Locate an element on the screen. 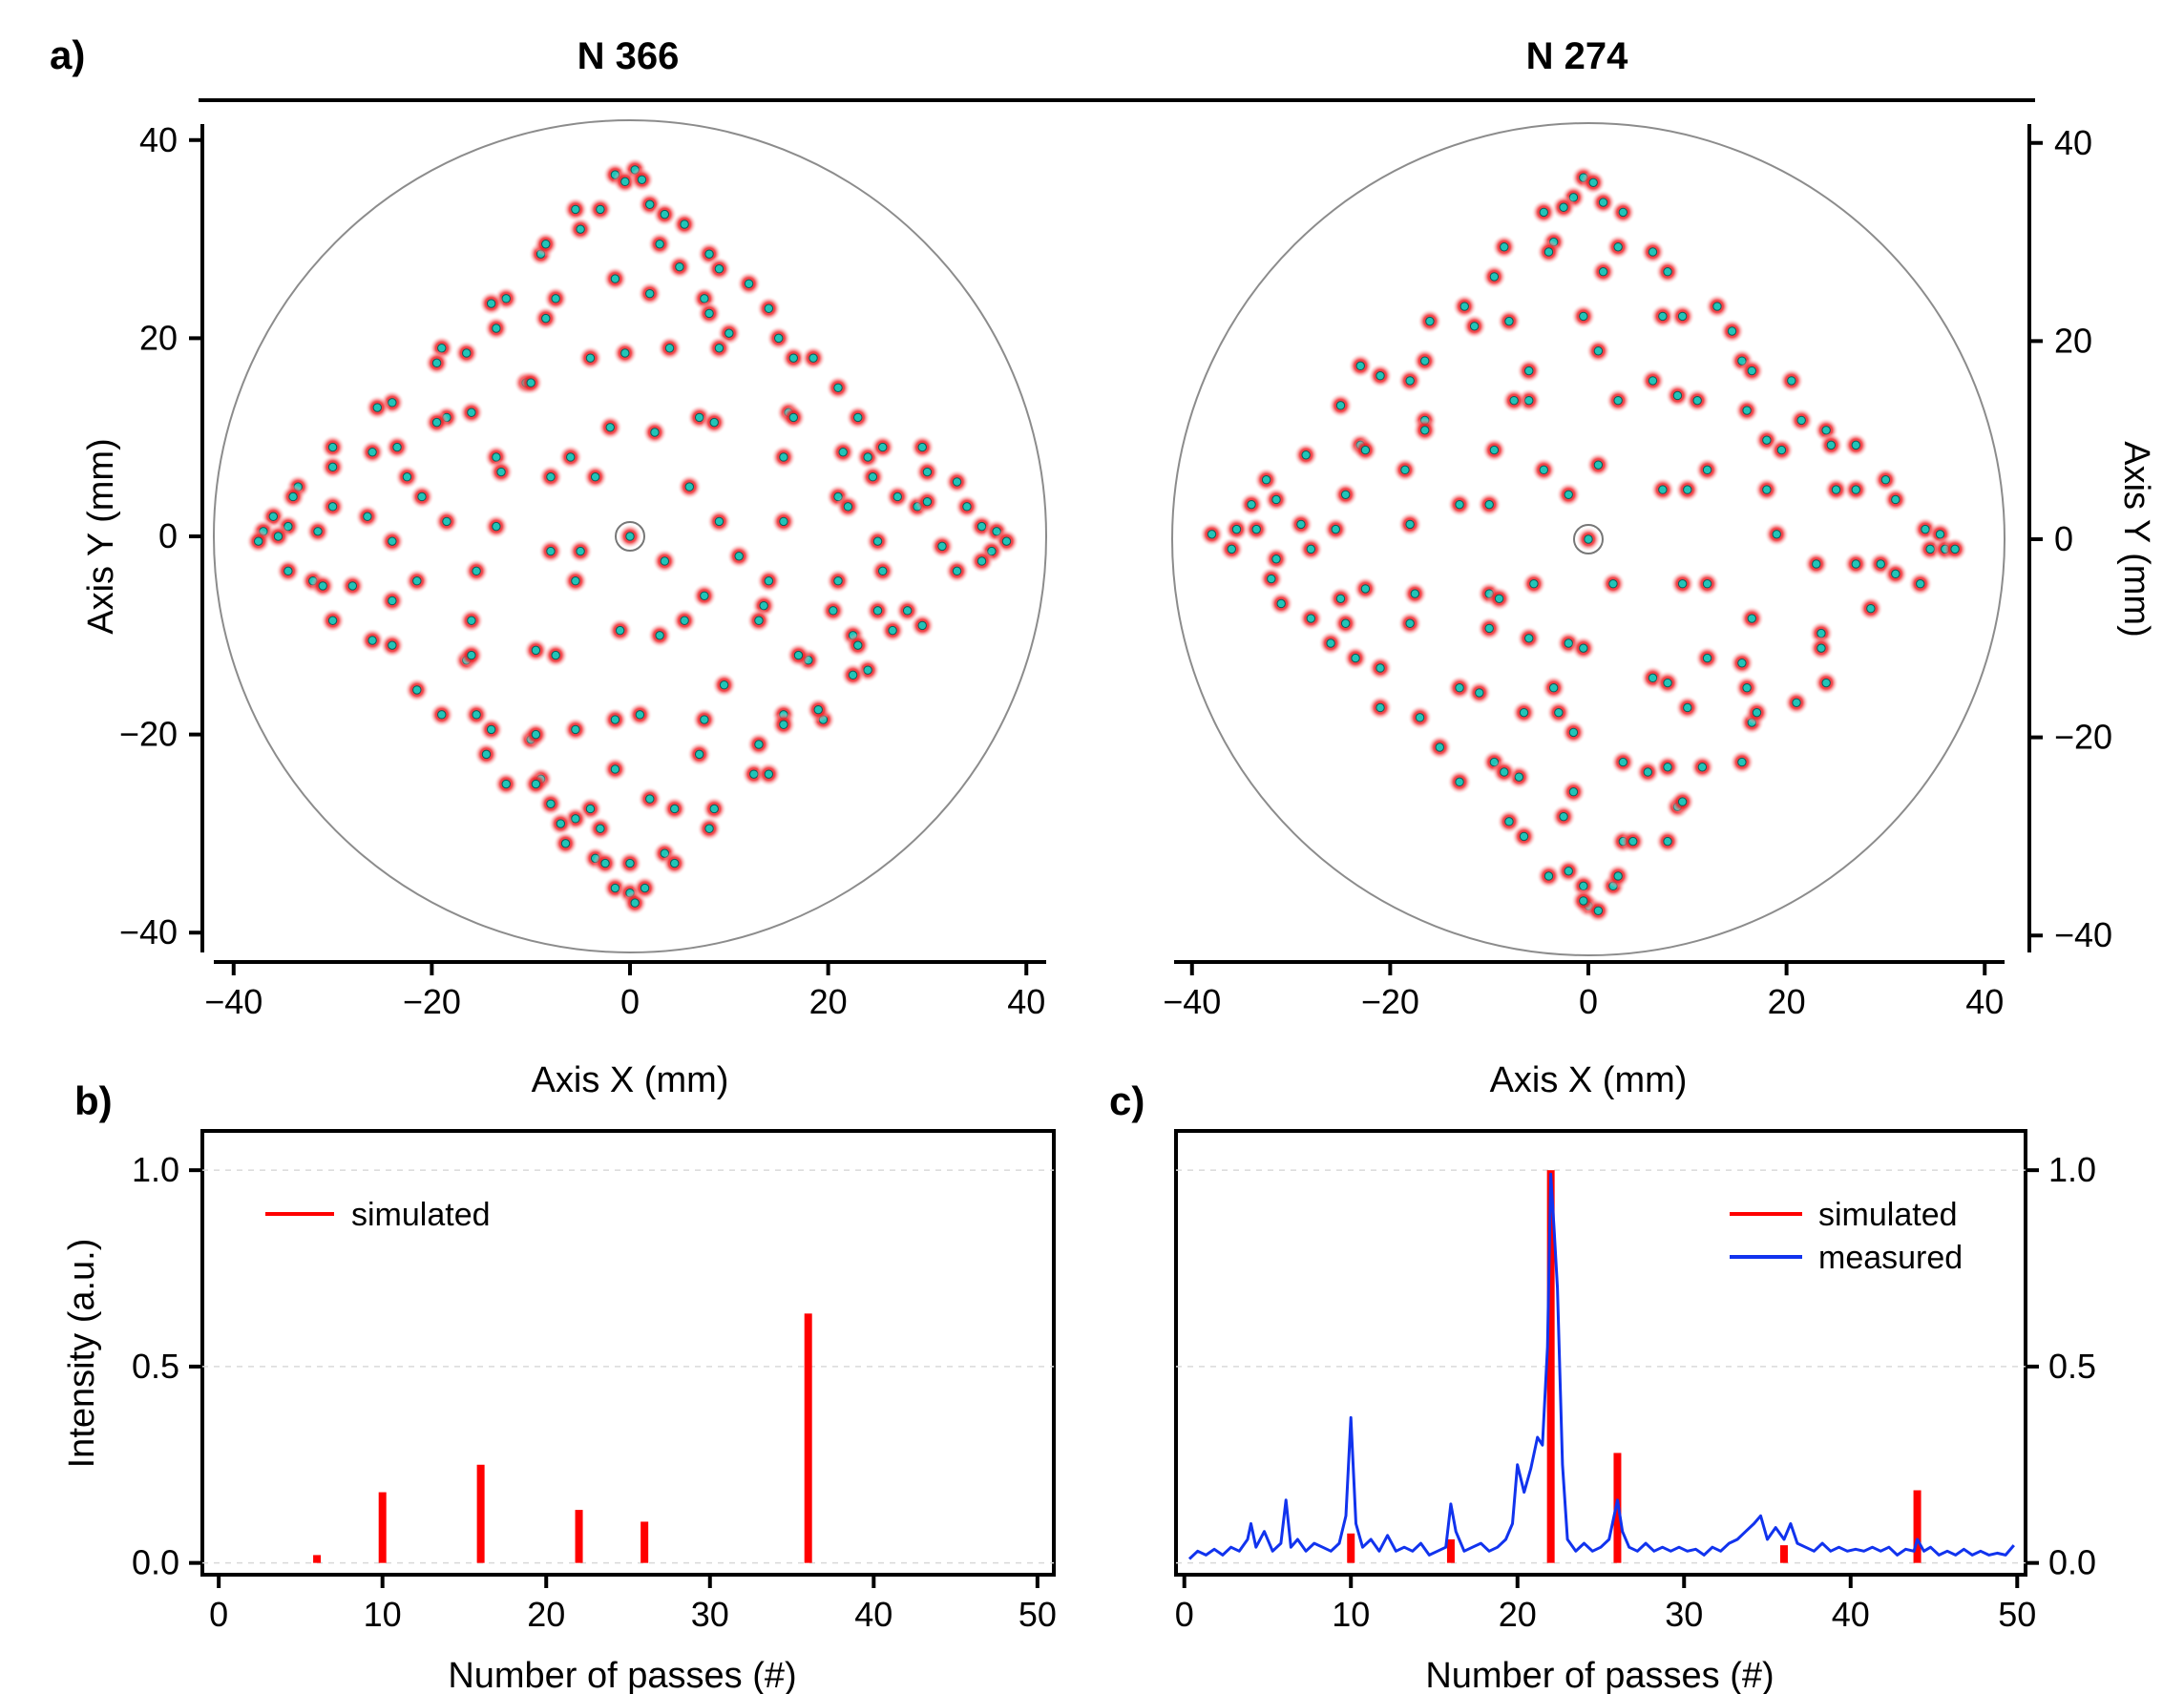 The height and width of the screenshot is (1694, 2184). x-tick-label-c-2: 20 is located at coordinates (1518, 1614).